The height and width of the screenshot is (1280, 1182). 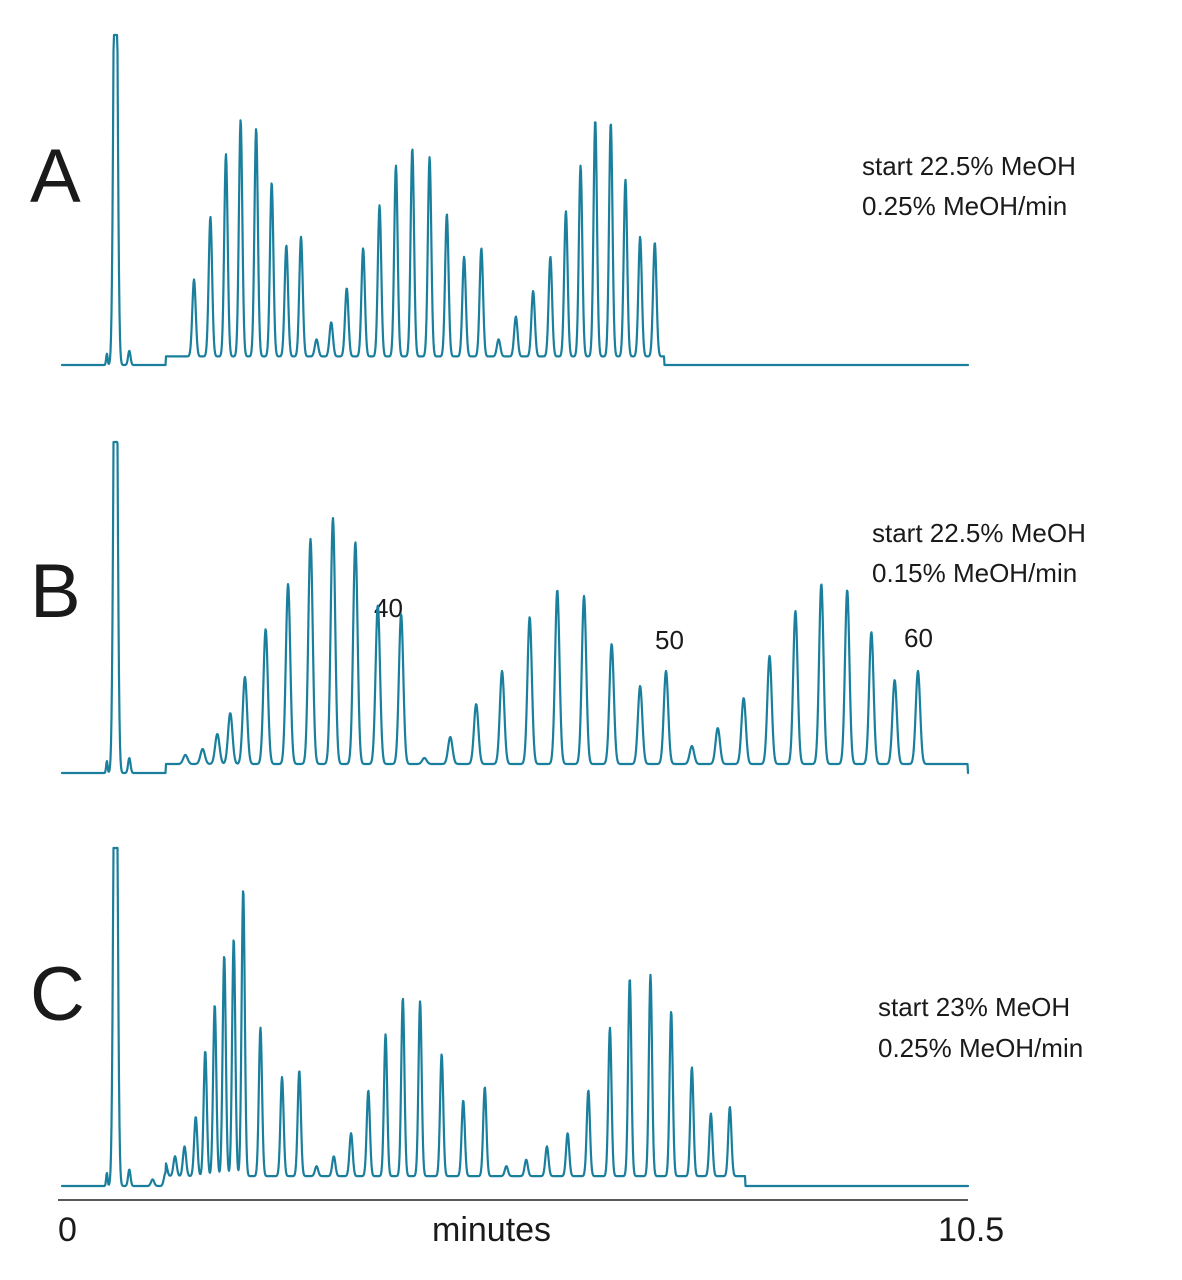 I want to click on x-axis-max-label: 10.5, so click(x=971, y=1230).